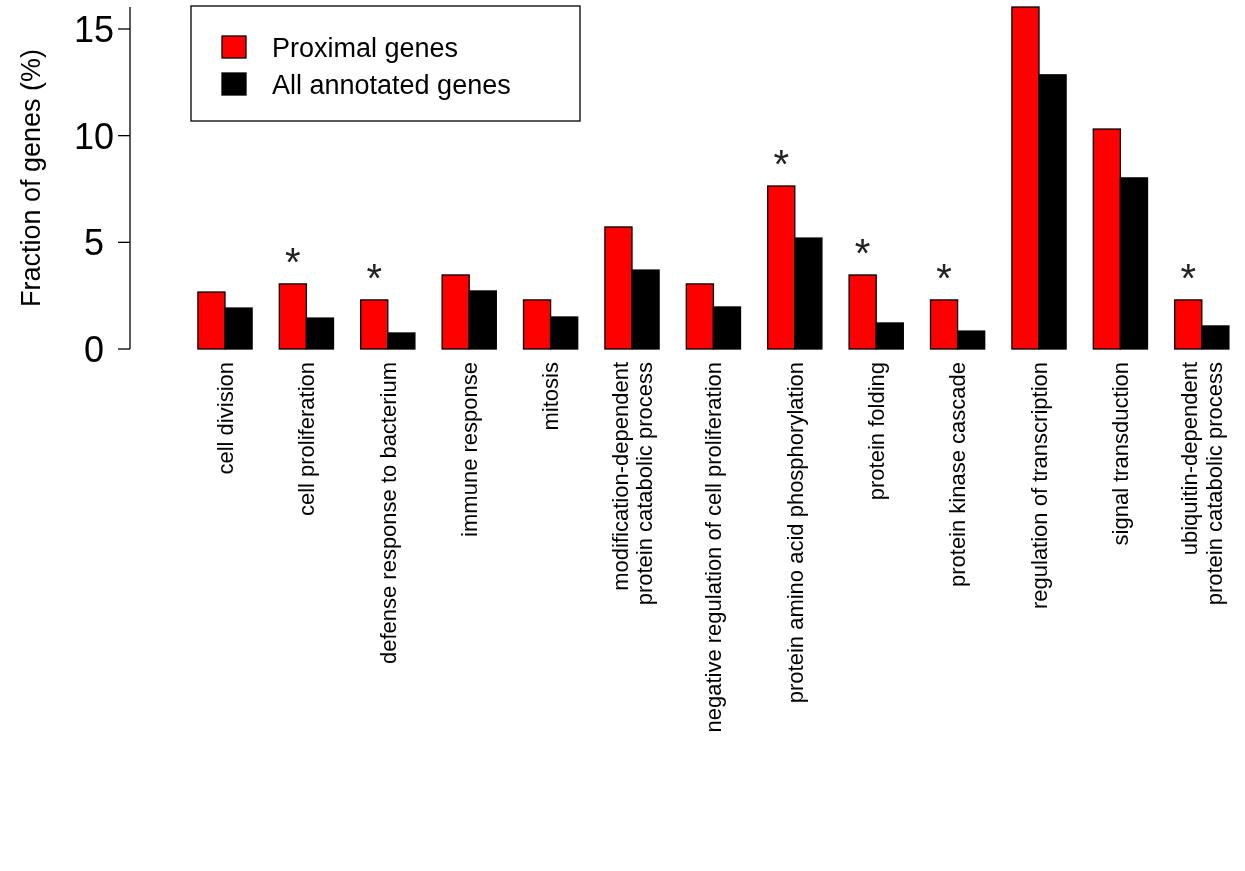 The height and width of the screenshot is (871, 1245). Describe the element at coordinates (1039, 486) in the screenshot. I see `x-tick-label: regulation of transcription` at that location.